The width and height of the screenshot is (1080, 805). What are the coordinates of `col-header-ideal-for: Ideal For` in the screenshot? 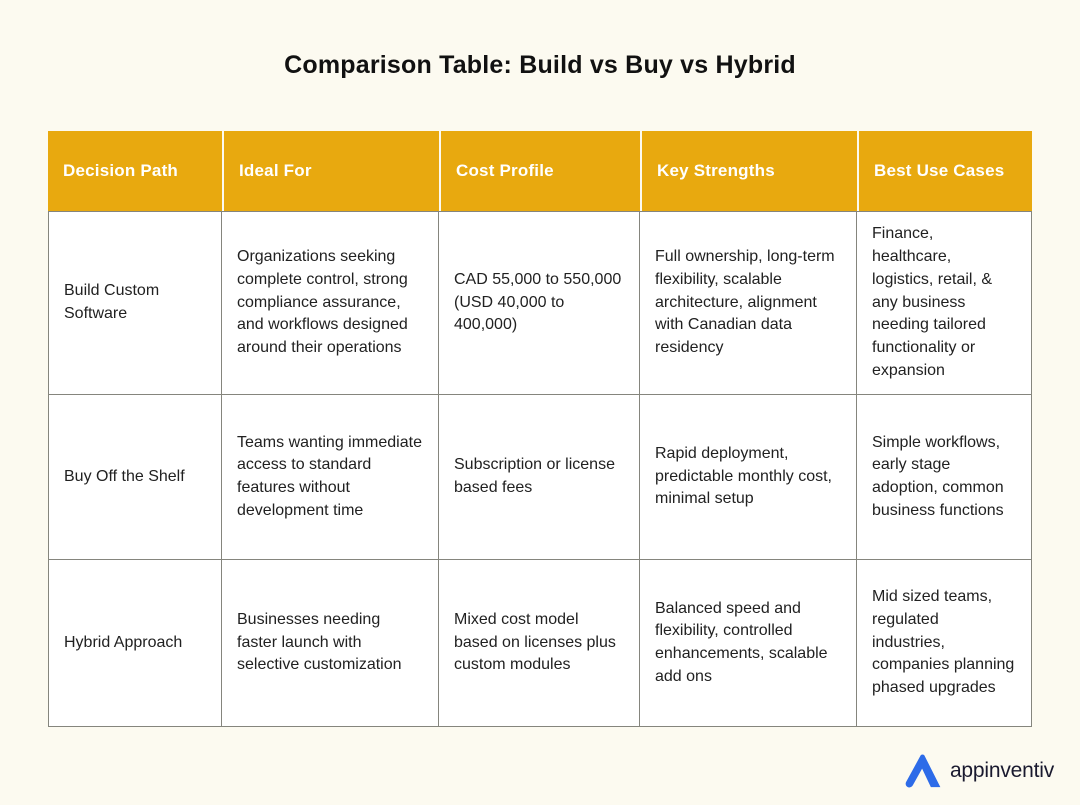 It's located at (330, 171).